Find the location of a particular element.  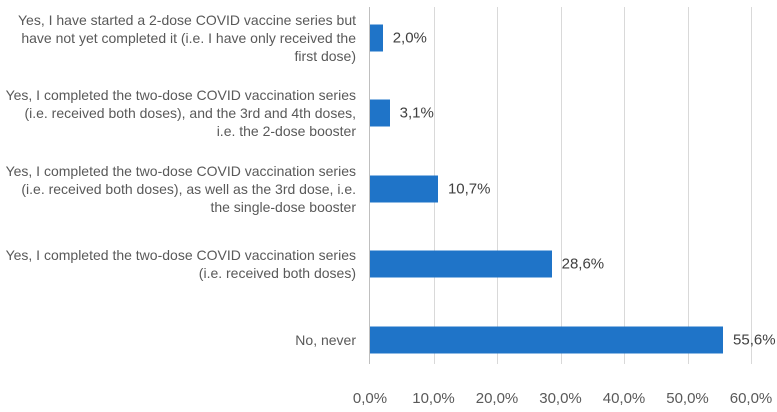

x-tick-label: 50,0% is located at coordinates (687, 398).